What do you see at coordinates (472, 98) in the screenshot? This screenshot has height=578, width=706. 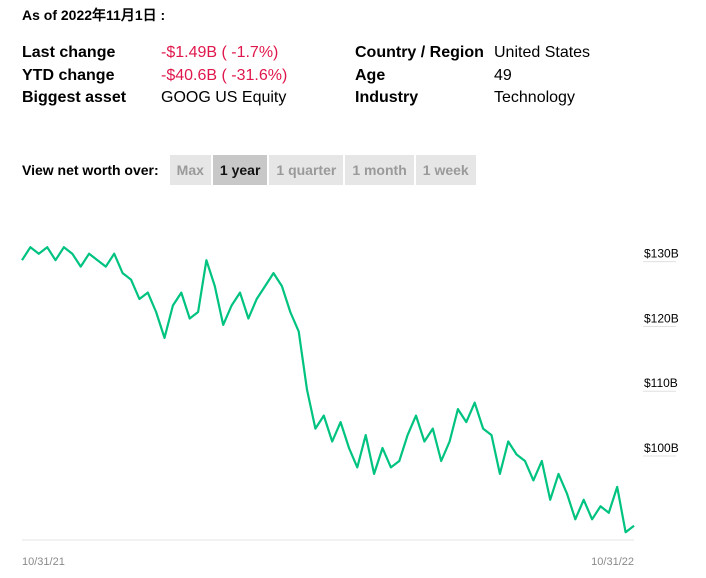 I see `stat-industry: Industry Technology` at bounding box center [472, 98].